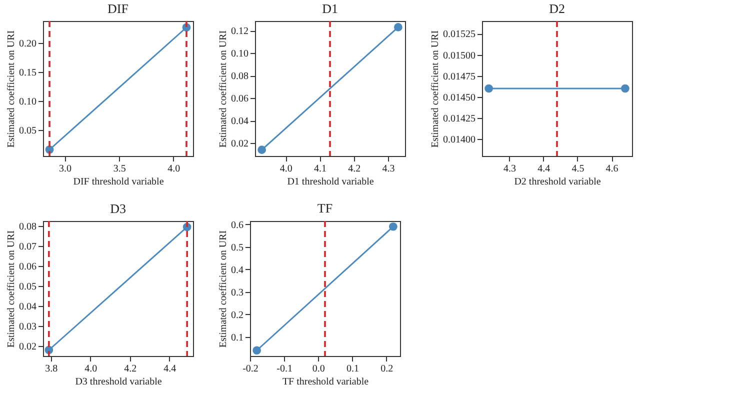 The height and width of the screenshot is (419, 750). What do you see at coordinates (27, 247) in the screenshot?
I see `y-tick-label: 0.07` at bounding box center [27, 247].